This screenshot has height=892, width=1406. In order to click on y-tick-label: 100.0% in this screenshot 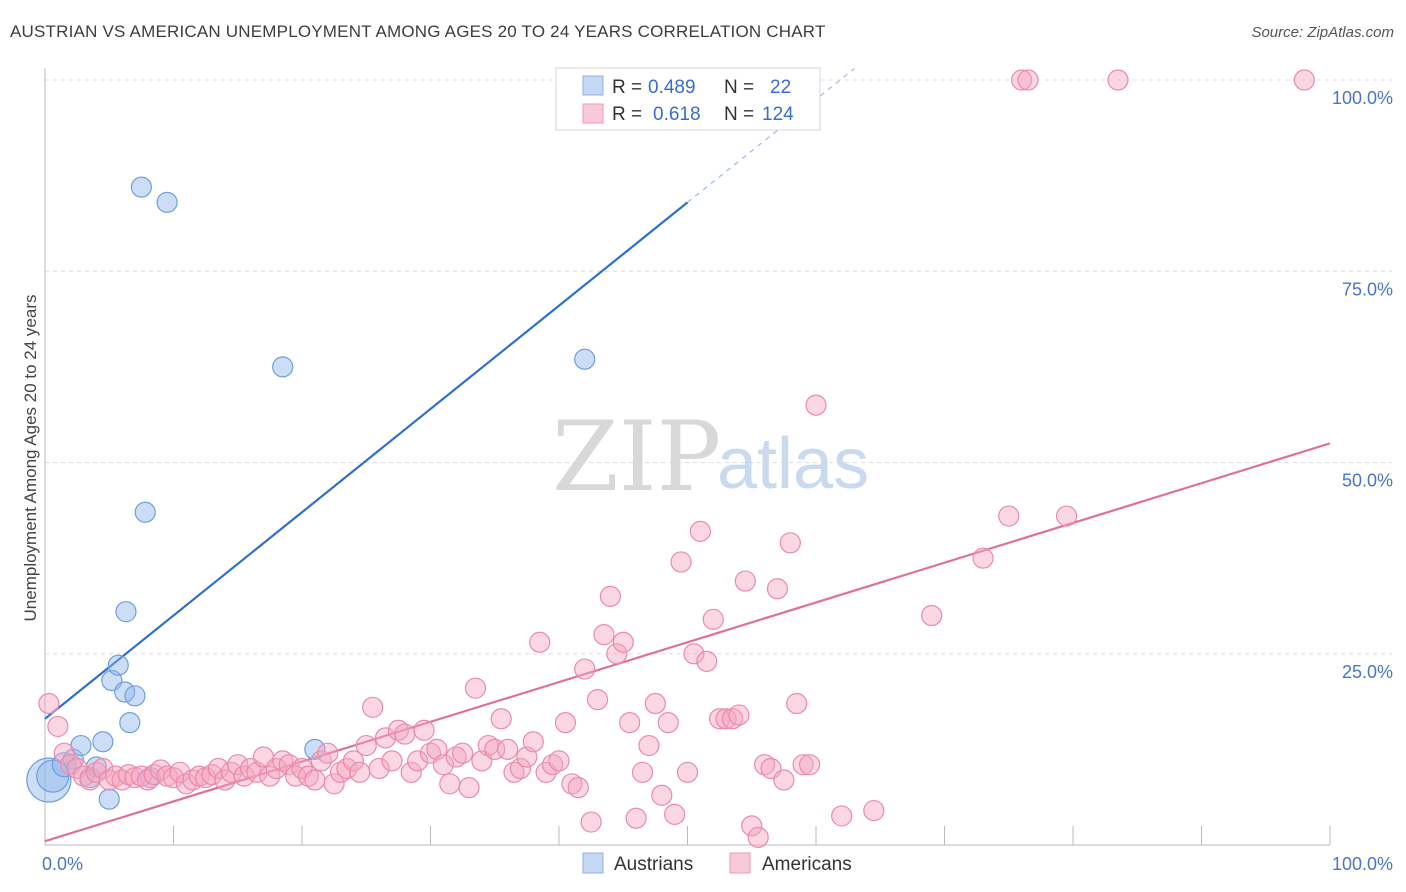, I will do `click(1362, 98)`.